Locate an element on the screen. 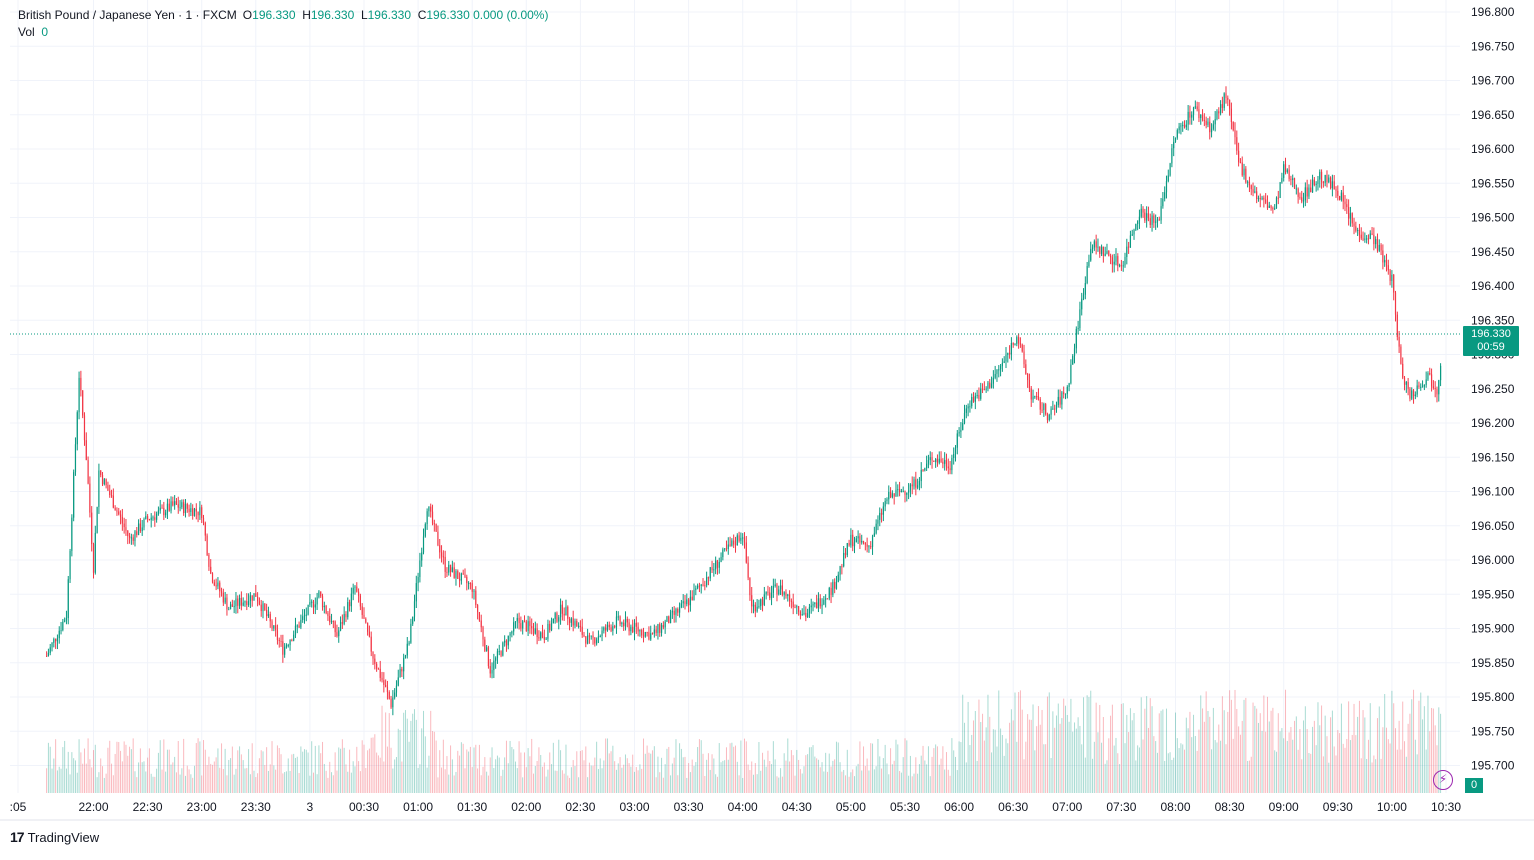  tradingview-logo: 17 TradingView is located at coordinates (54, 837).